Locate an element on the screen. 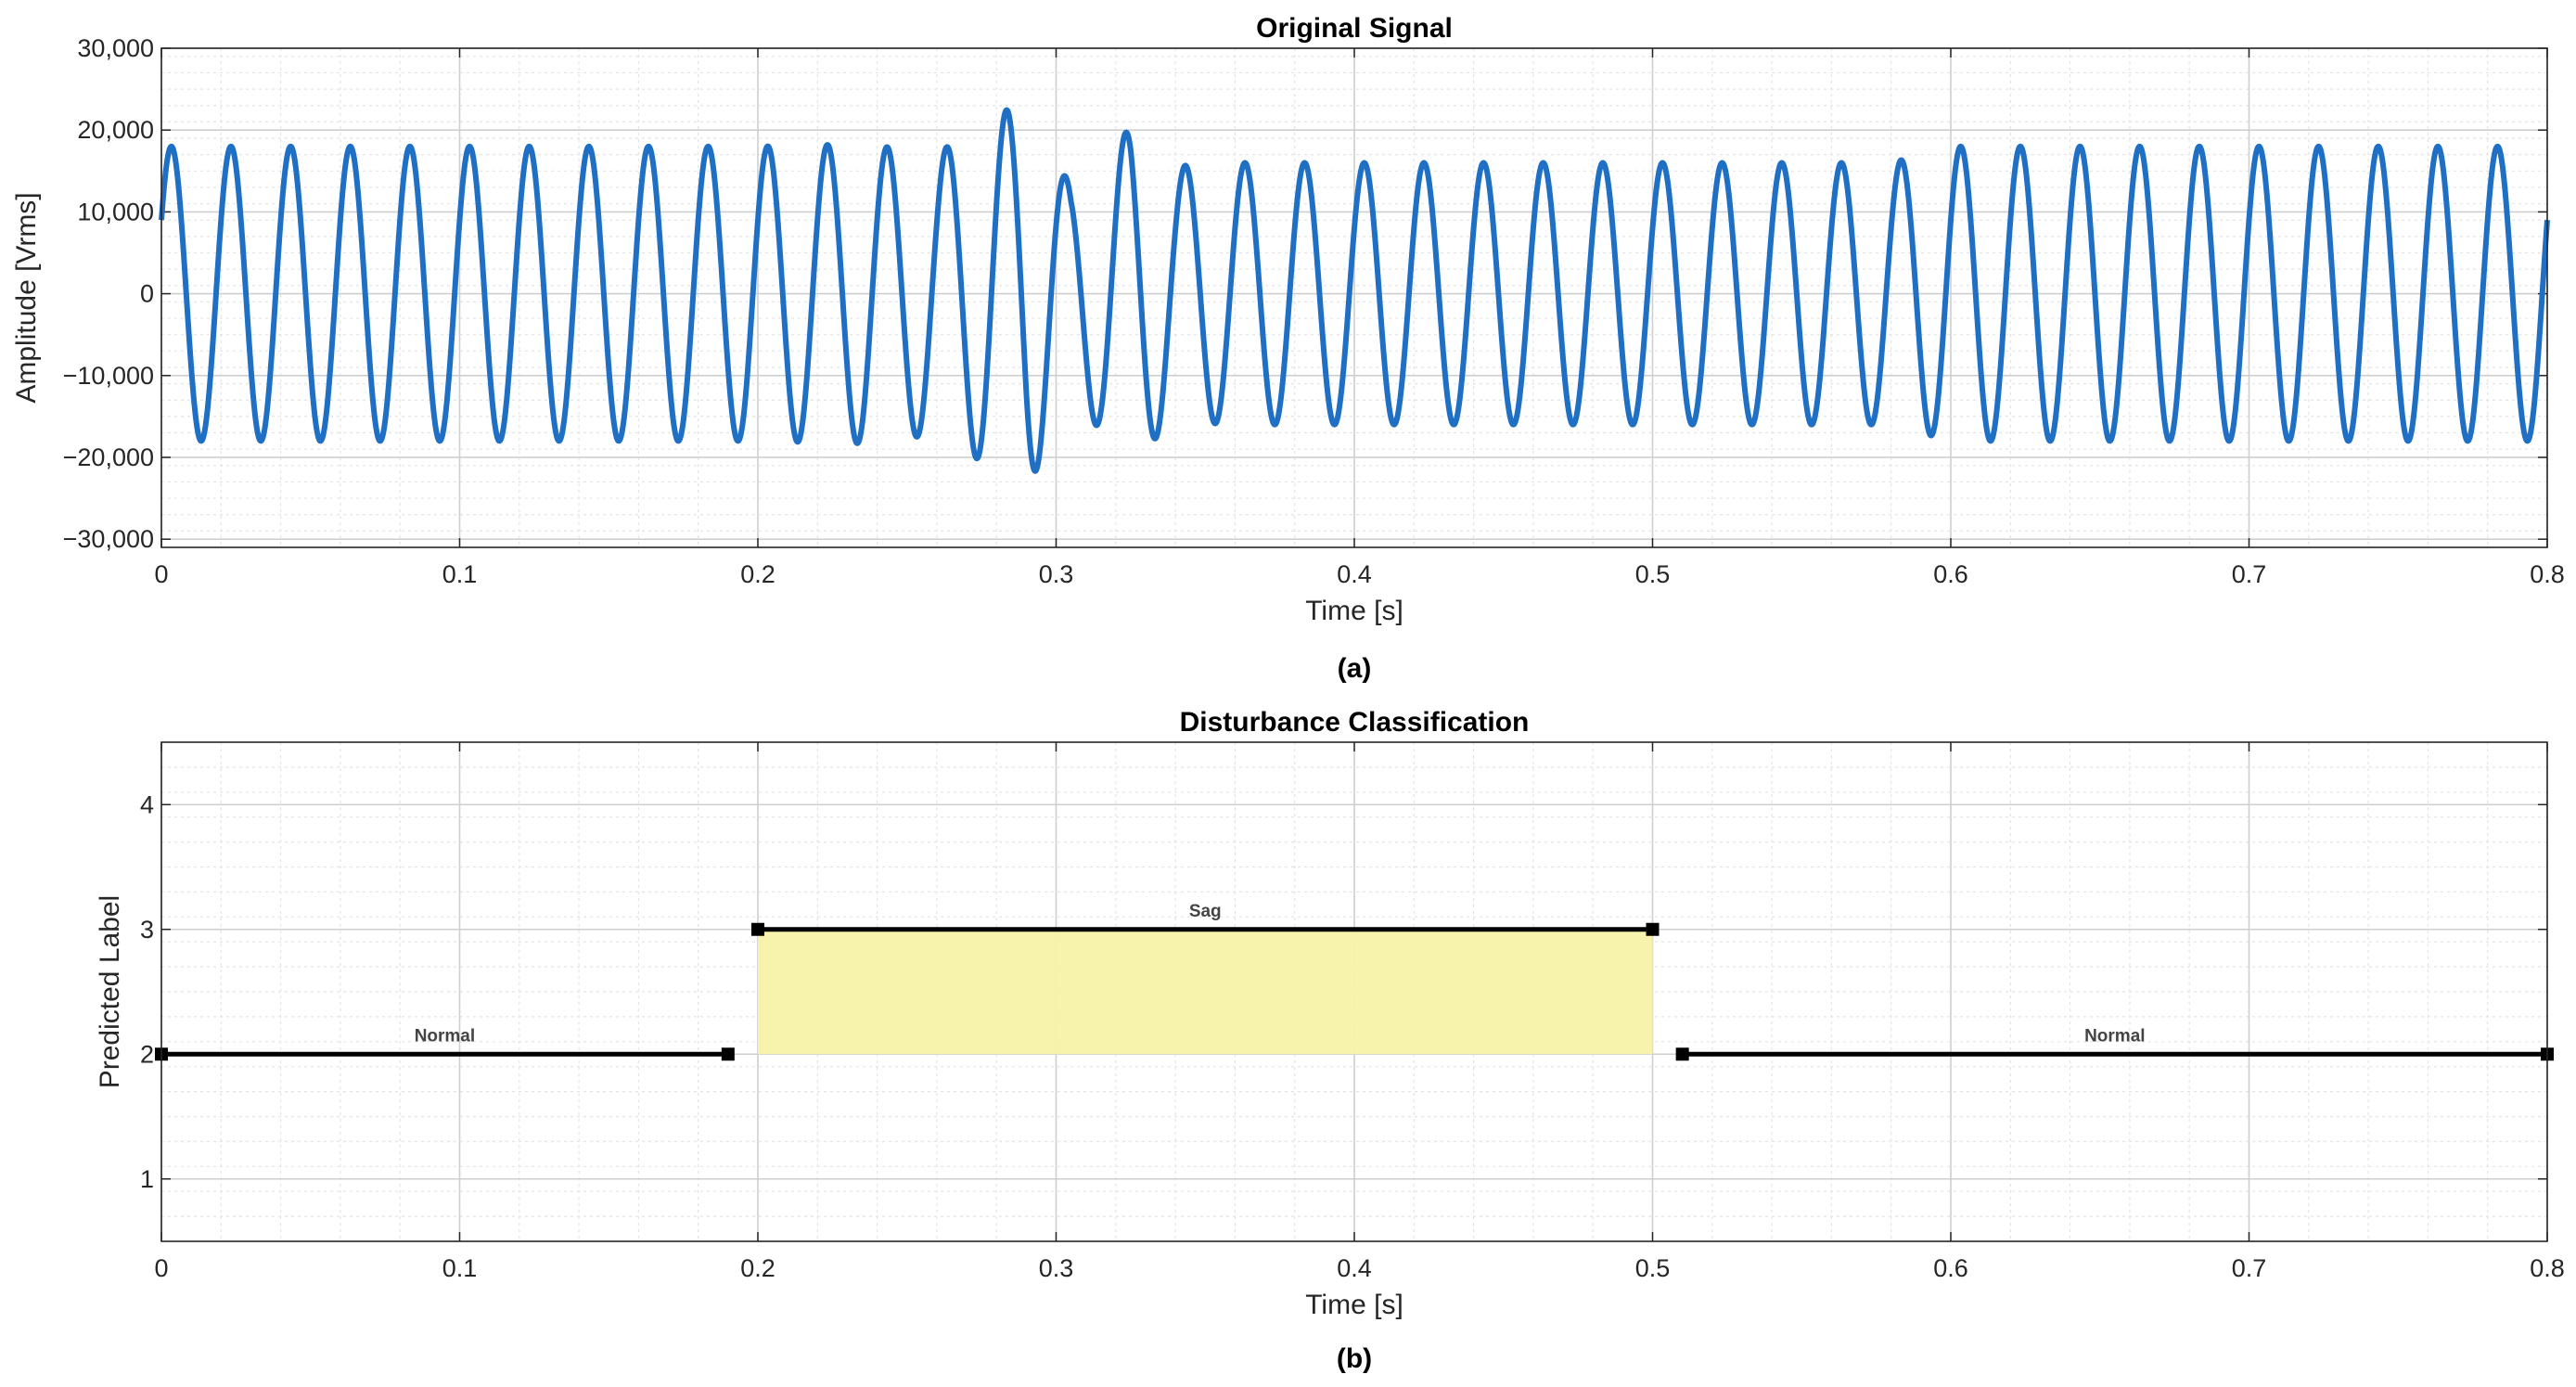 The height and width of the screenshot is (1387, 2576). y-tick-label: 20,000 is located at coordinates (115, 130).